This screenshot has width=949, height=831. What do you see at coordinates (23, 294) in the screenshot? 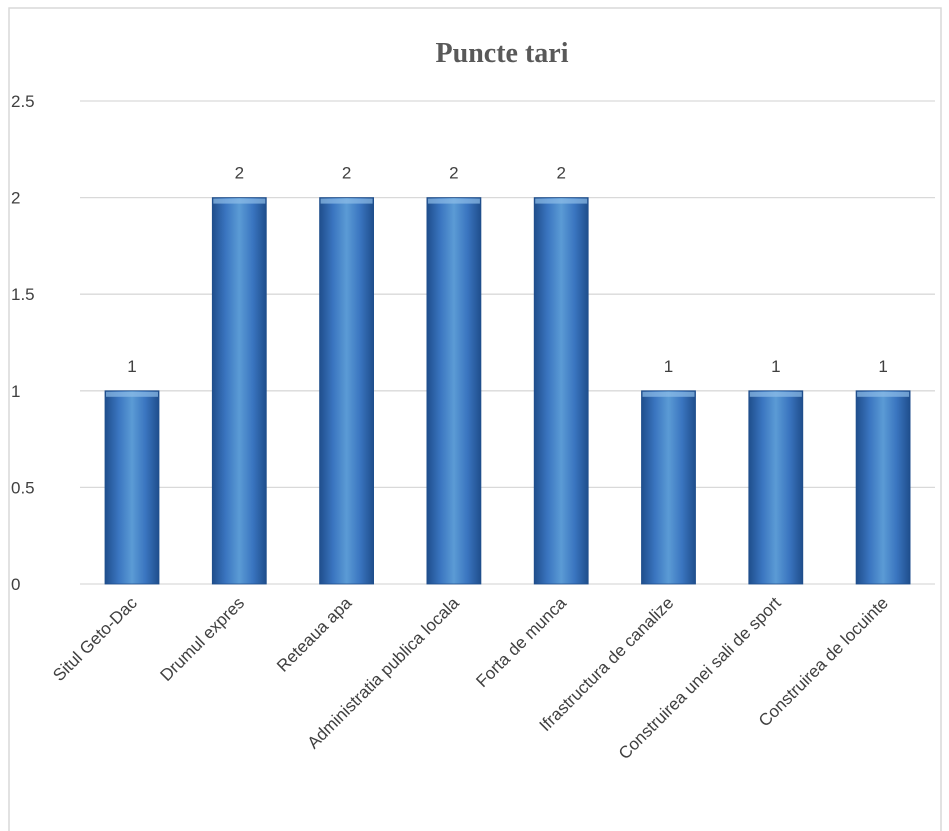
I see `y-tick-label: 1.5` at bounding box center [23, 294].